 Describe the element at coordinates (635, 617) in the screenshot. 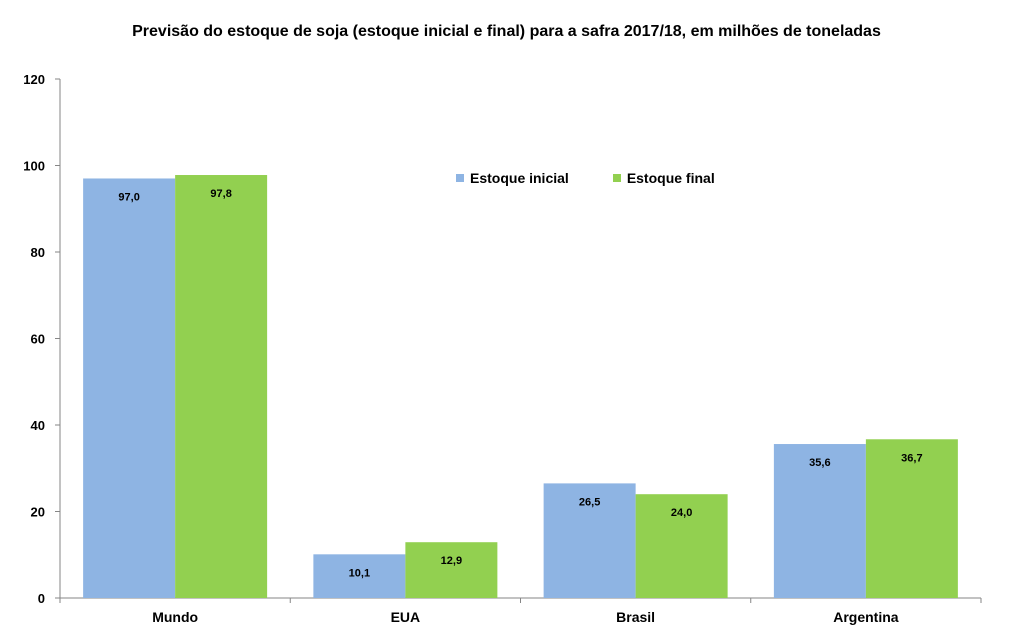

I see `x-category-label: Brasil` at that location.